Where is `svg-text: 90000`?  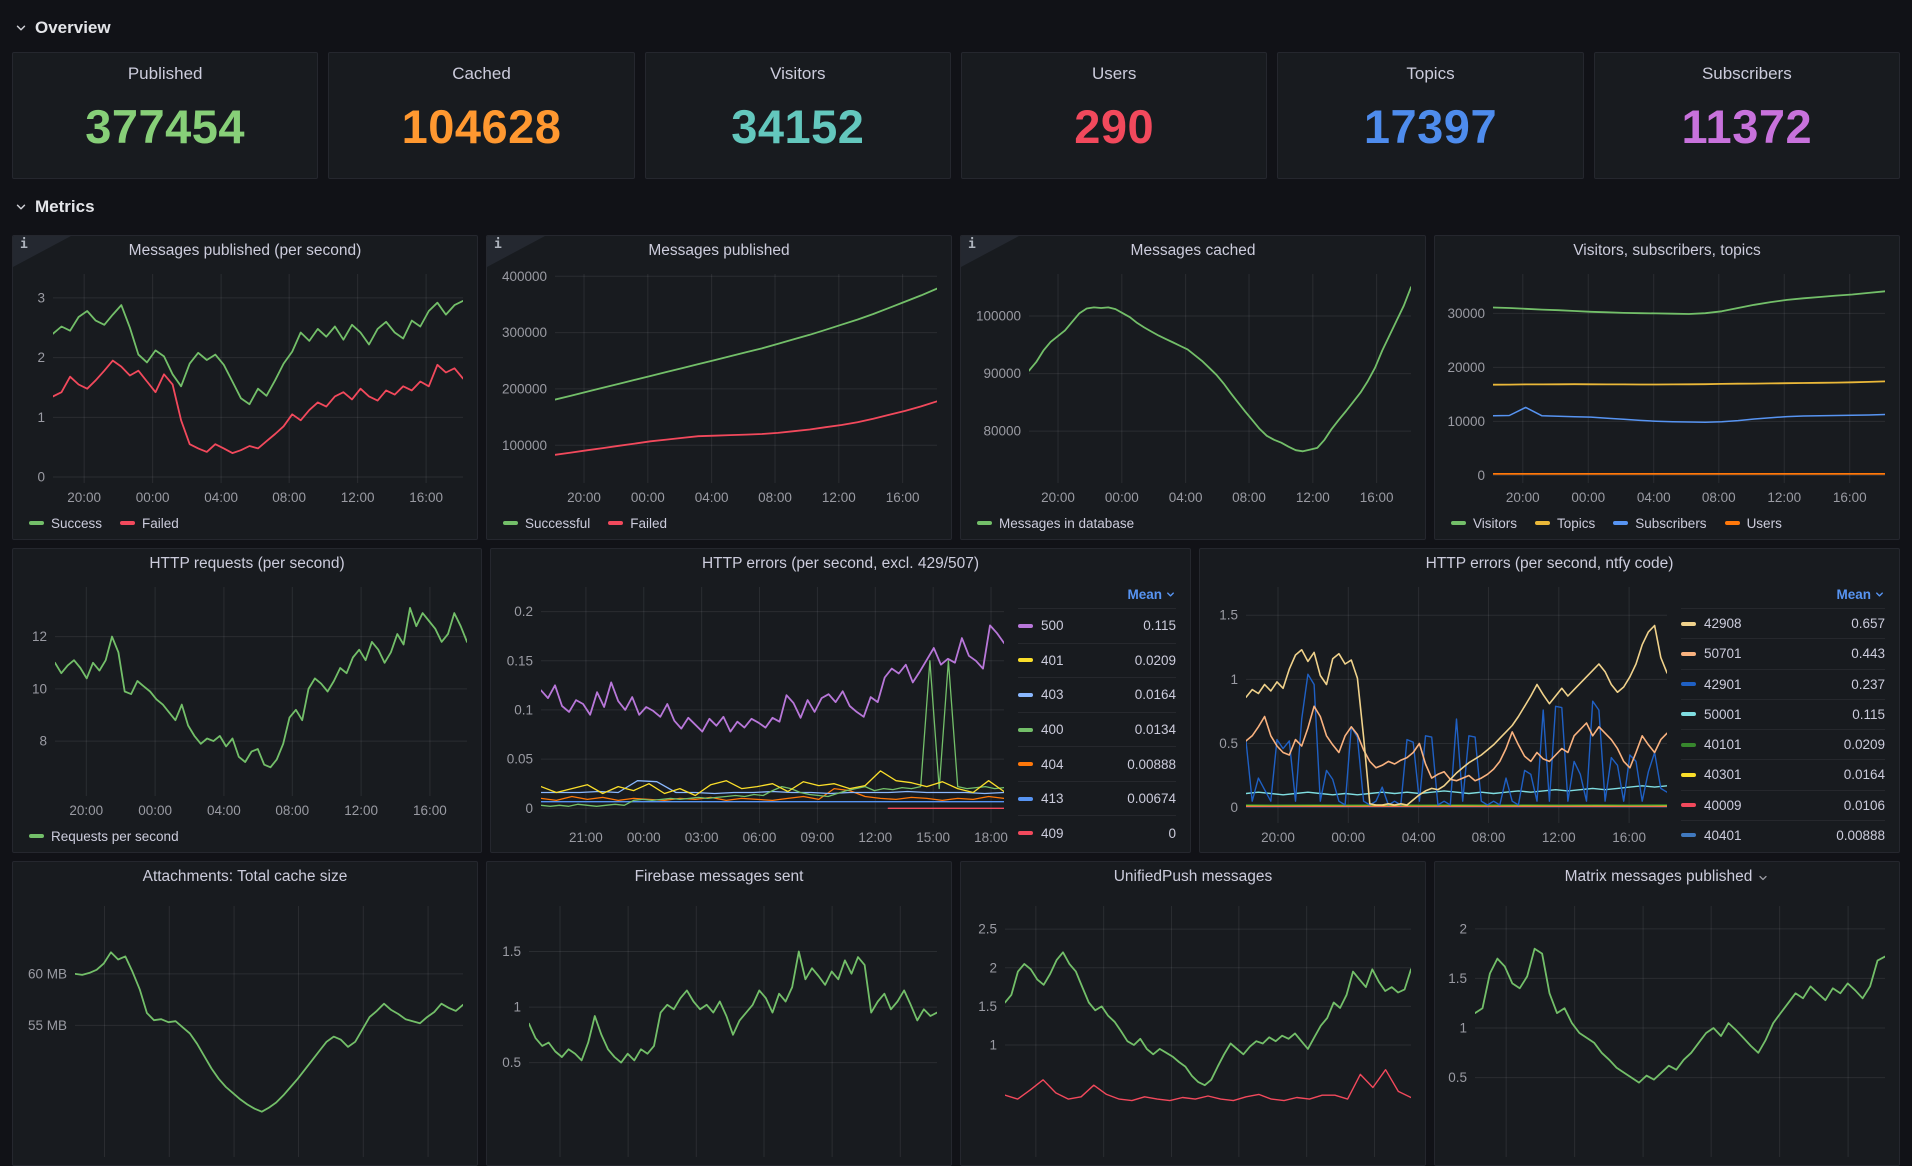 svg-text: 90000 is located at coordinates (1002, 373).